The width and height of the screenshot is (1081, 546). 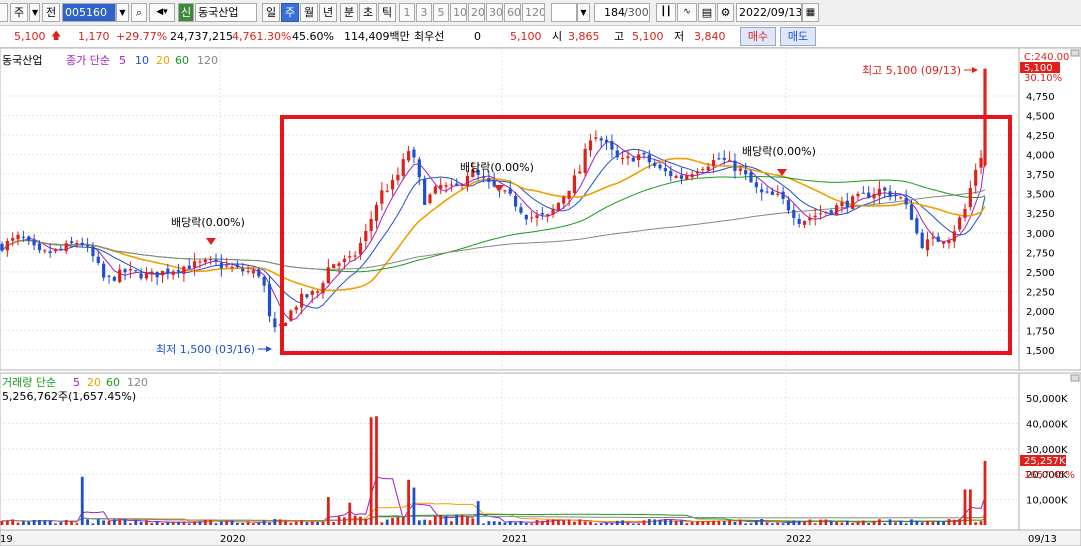 I want to click on count-input: 184, so click(x=622, y=12).